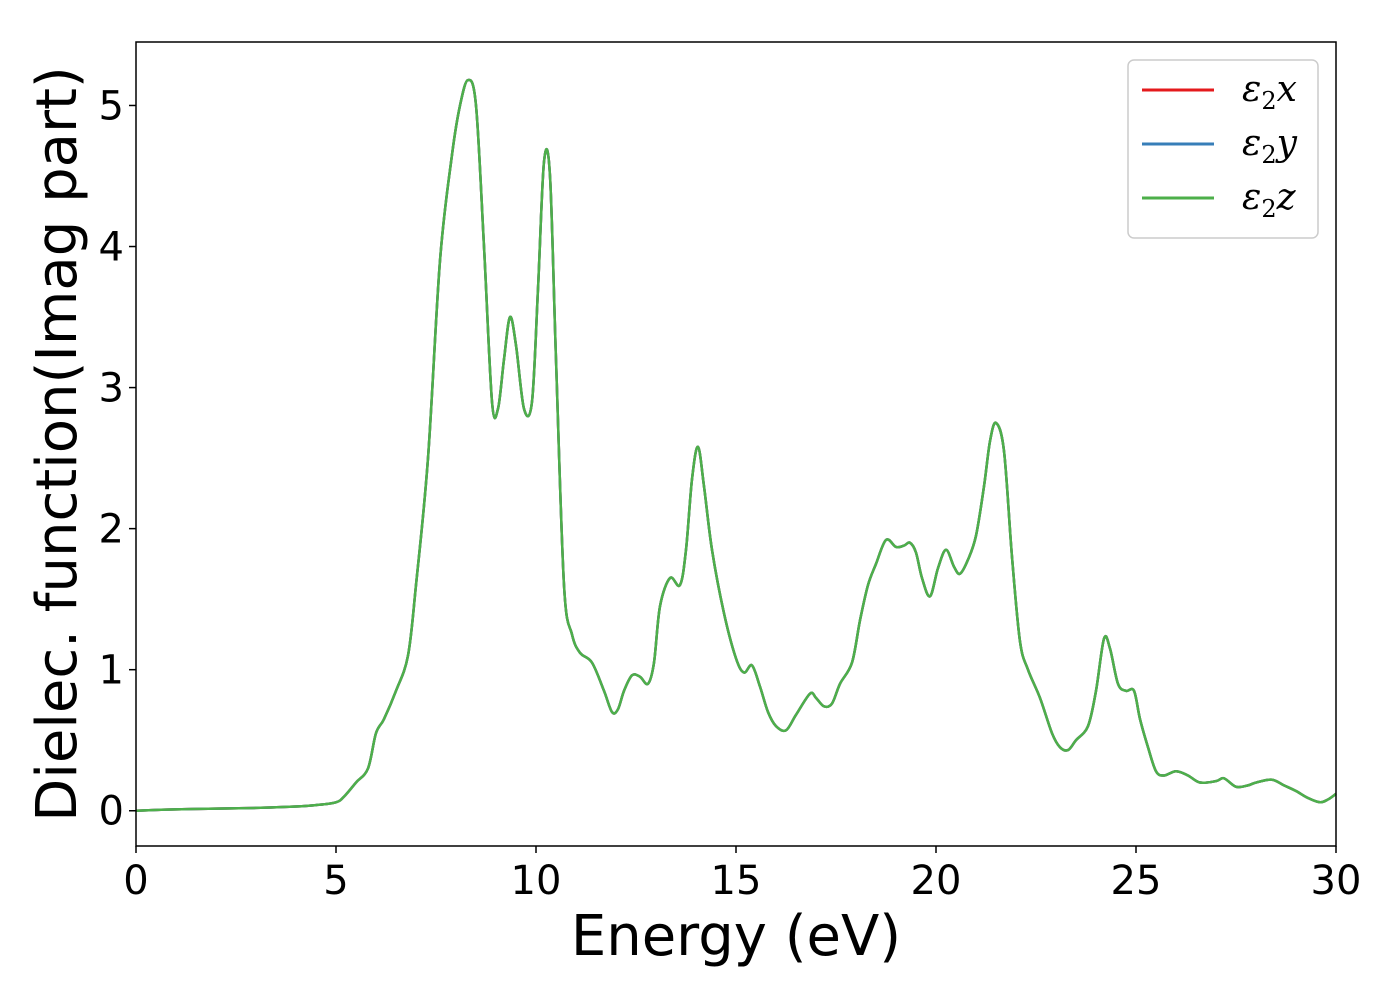 The height and width of the screenshot is (1000, 1400). Describe the element at coordinates (111, 530) in the screenshot. I see `y-tick-label: 2` at that location.